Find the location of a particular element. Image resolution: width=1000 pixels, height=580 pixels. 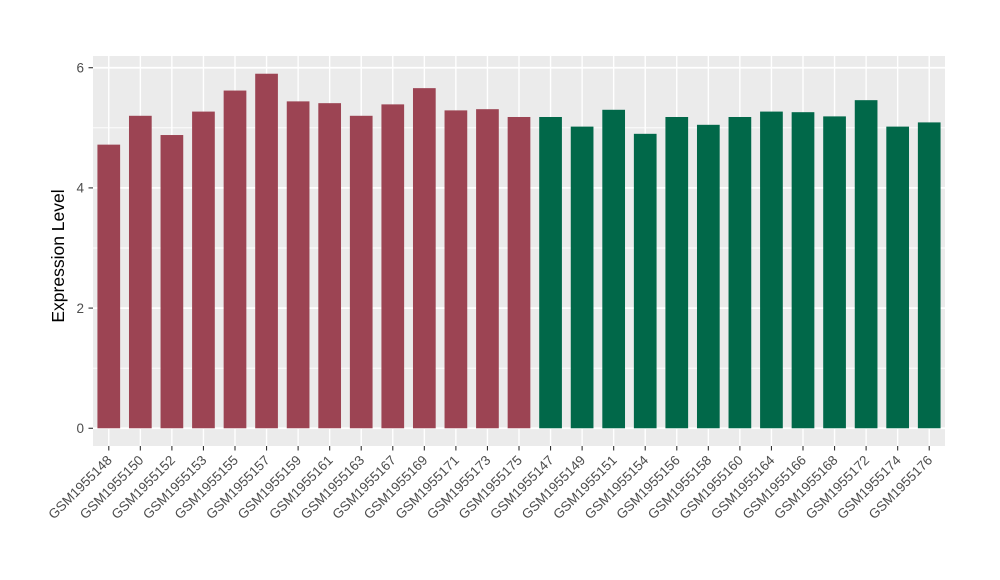

bar-GSM1955157 is located at coordinates (266, 251).